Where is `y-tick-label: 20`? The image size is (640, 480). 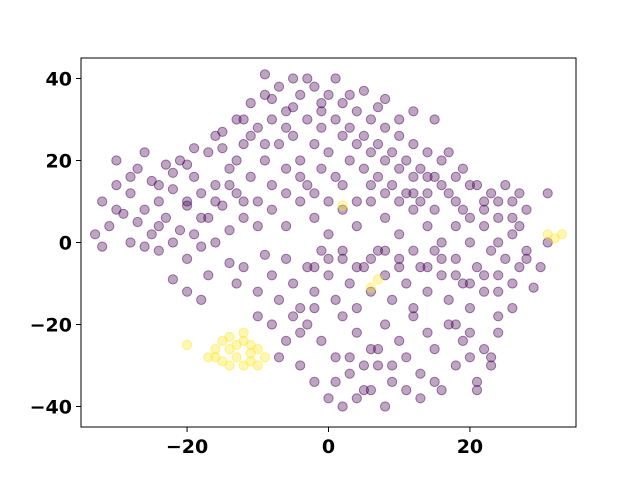
y-tick-label: 20 is located at coordinates (59, 162).